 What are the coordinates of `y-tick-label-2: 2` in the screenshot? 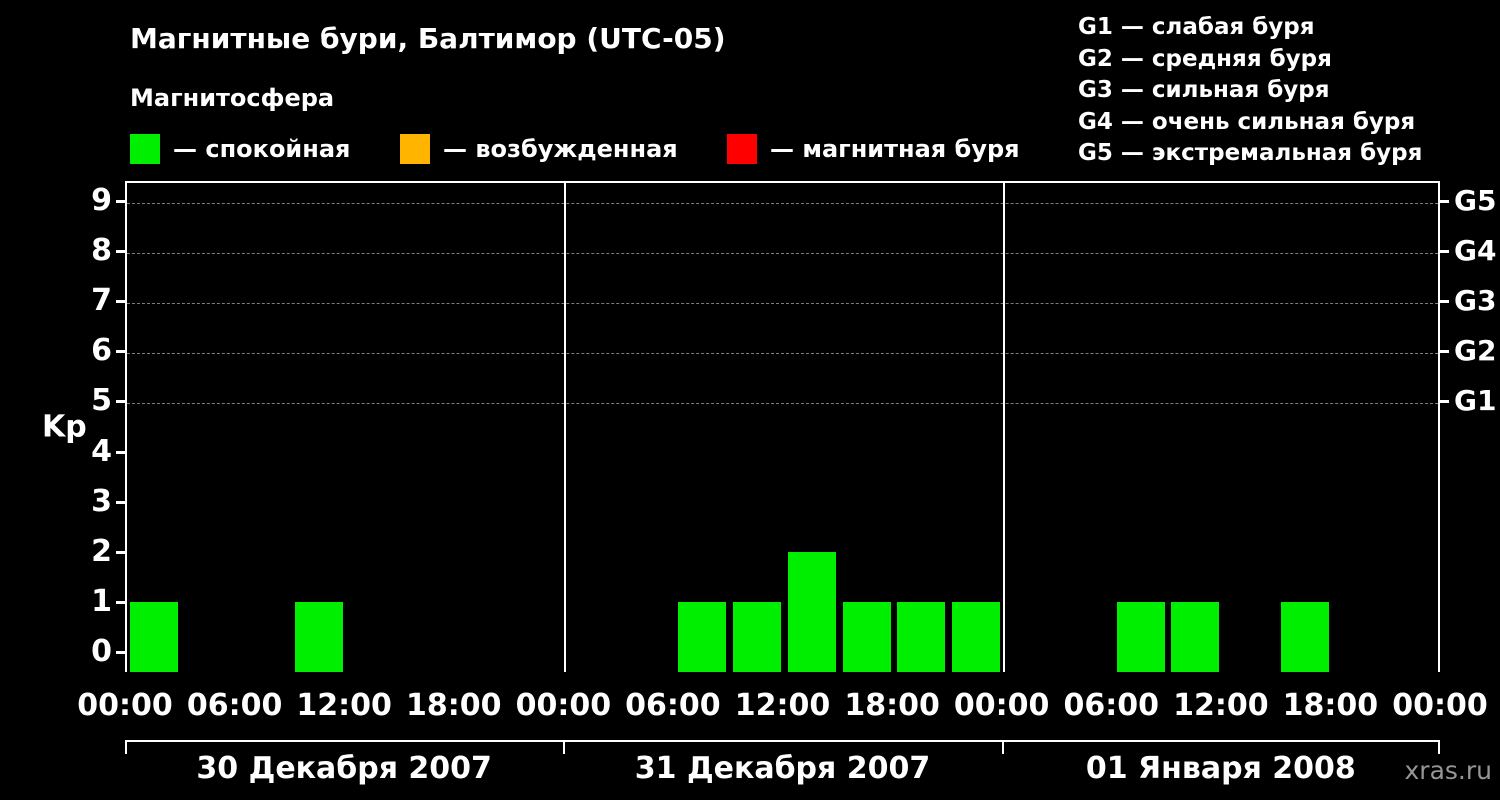 It's located at (101, 551).